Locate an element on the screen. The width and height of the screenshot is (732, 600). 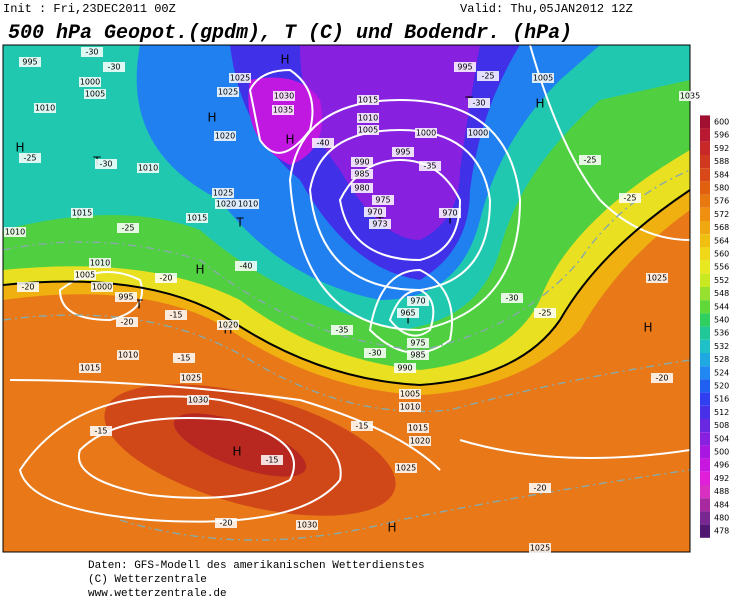
scale-label: 564 is located at coordinates (721, 240).